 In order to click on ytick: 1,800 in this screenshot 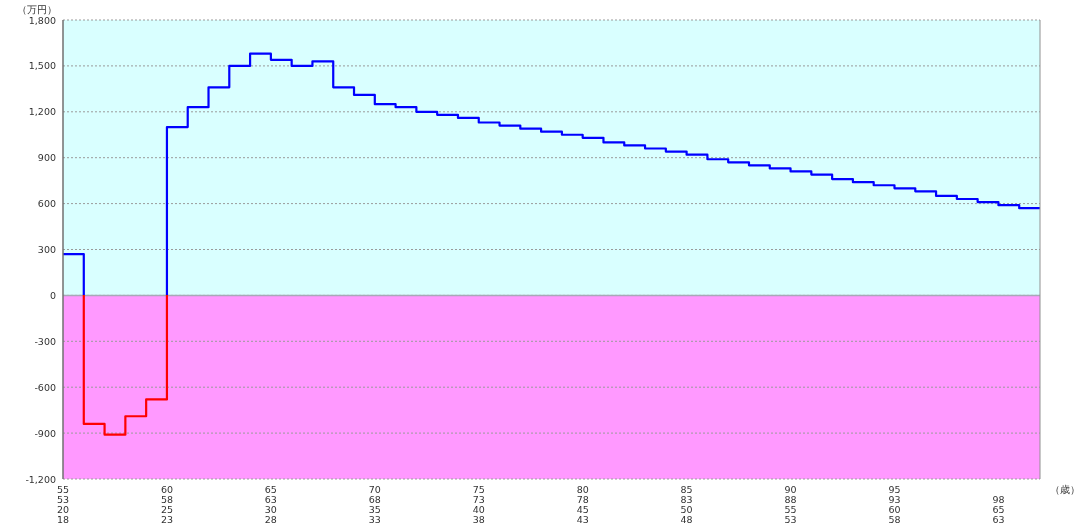, I will do `click(42, 20)`.